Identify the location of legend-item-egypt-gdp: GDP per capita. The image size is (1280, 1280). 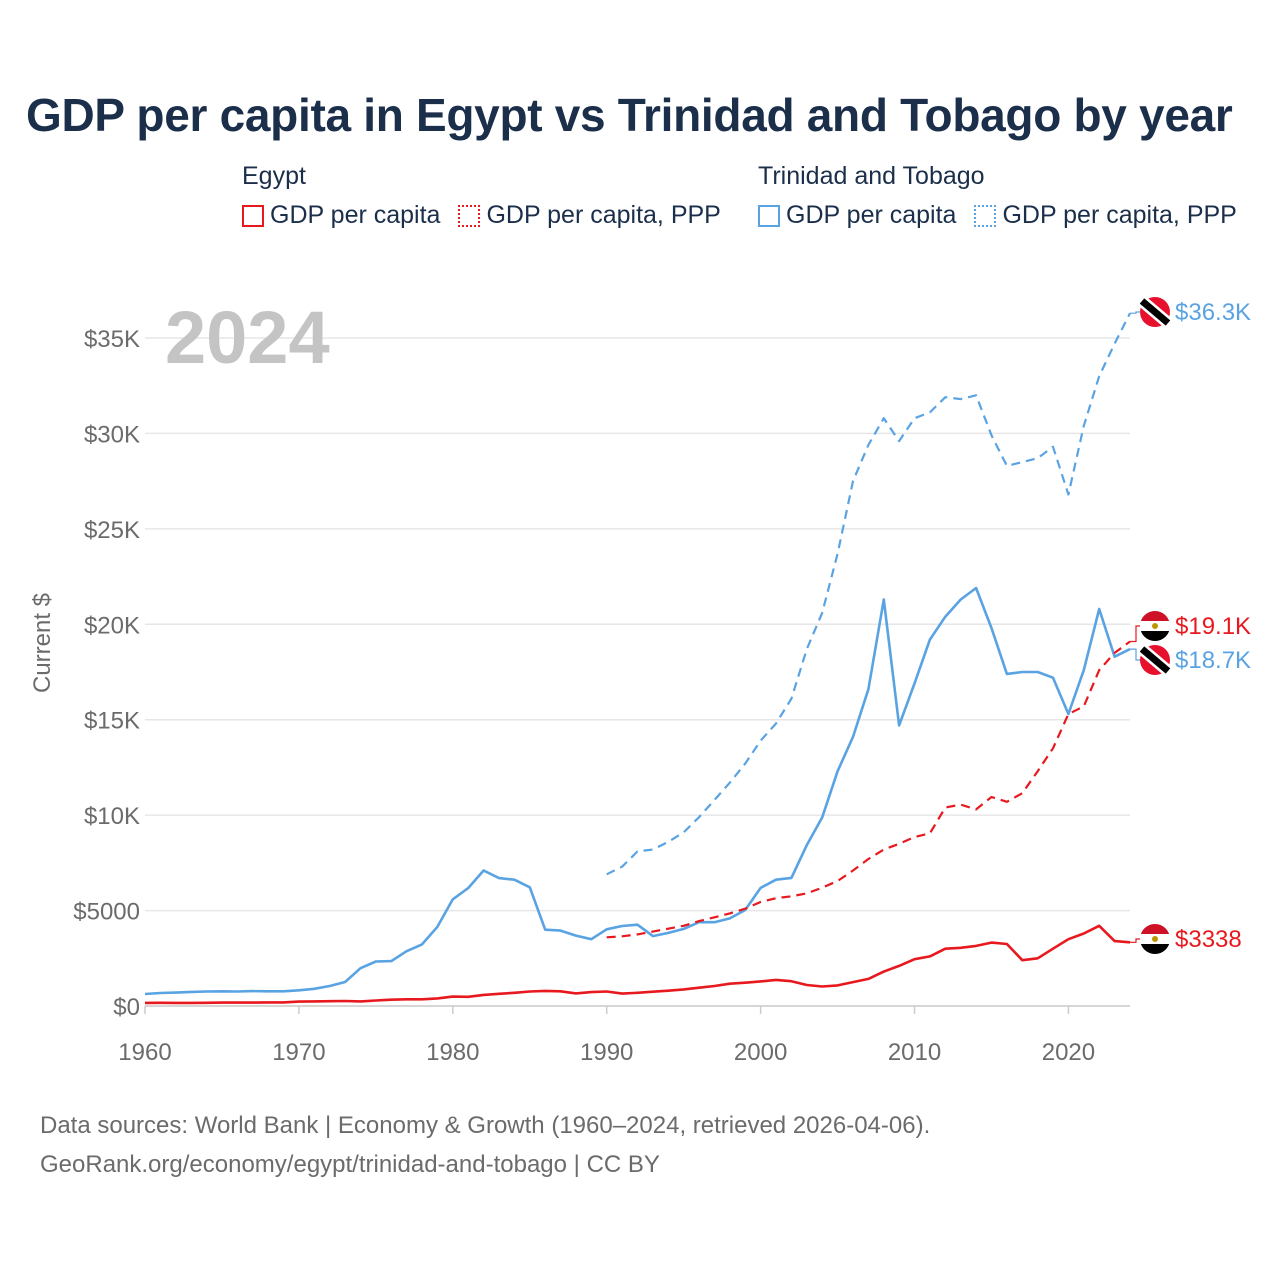
(341, 215).